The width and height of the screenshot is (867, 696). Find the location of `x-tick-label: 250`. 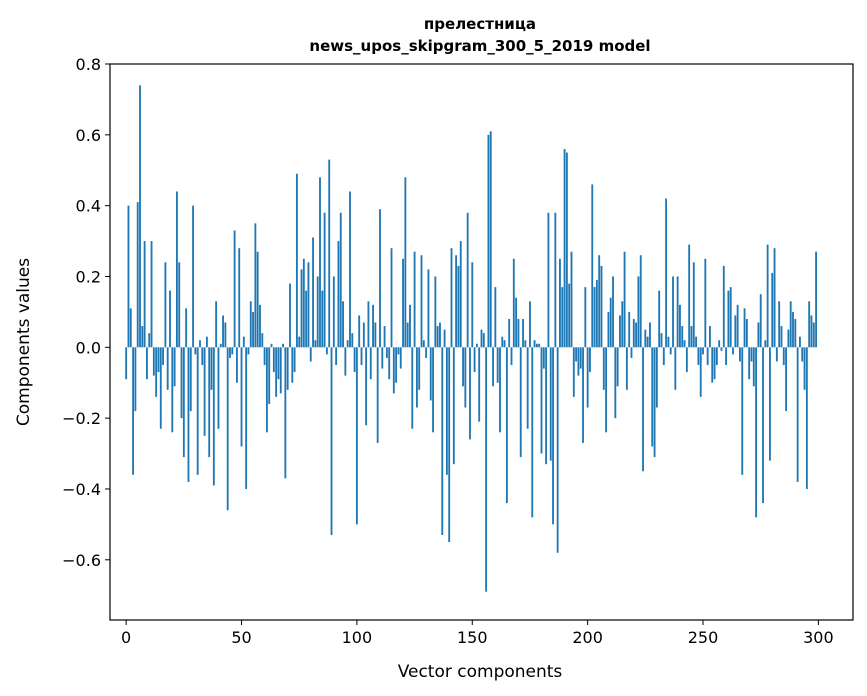

x-tick-label: 250 is located at coordinates (703, 637).